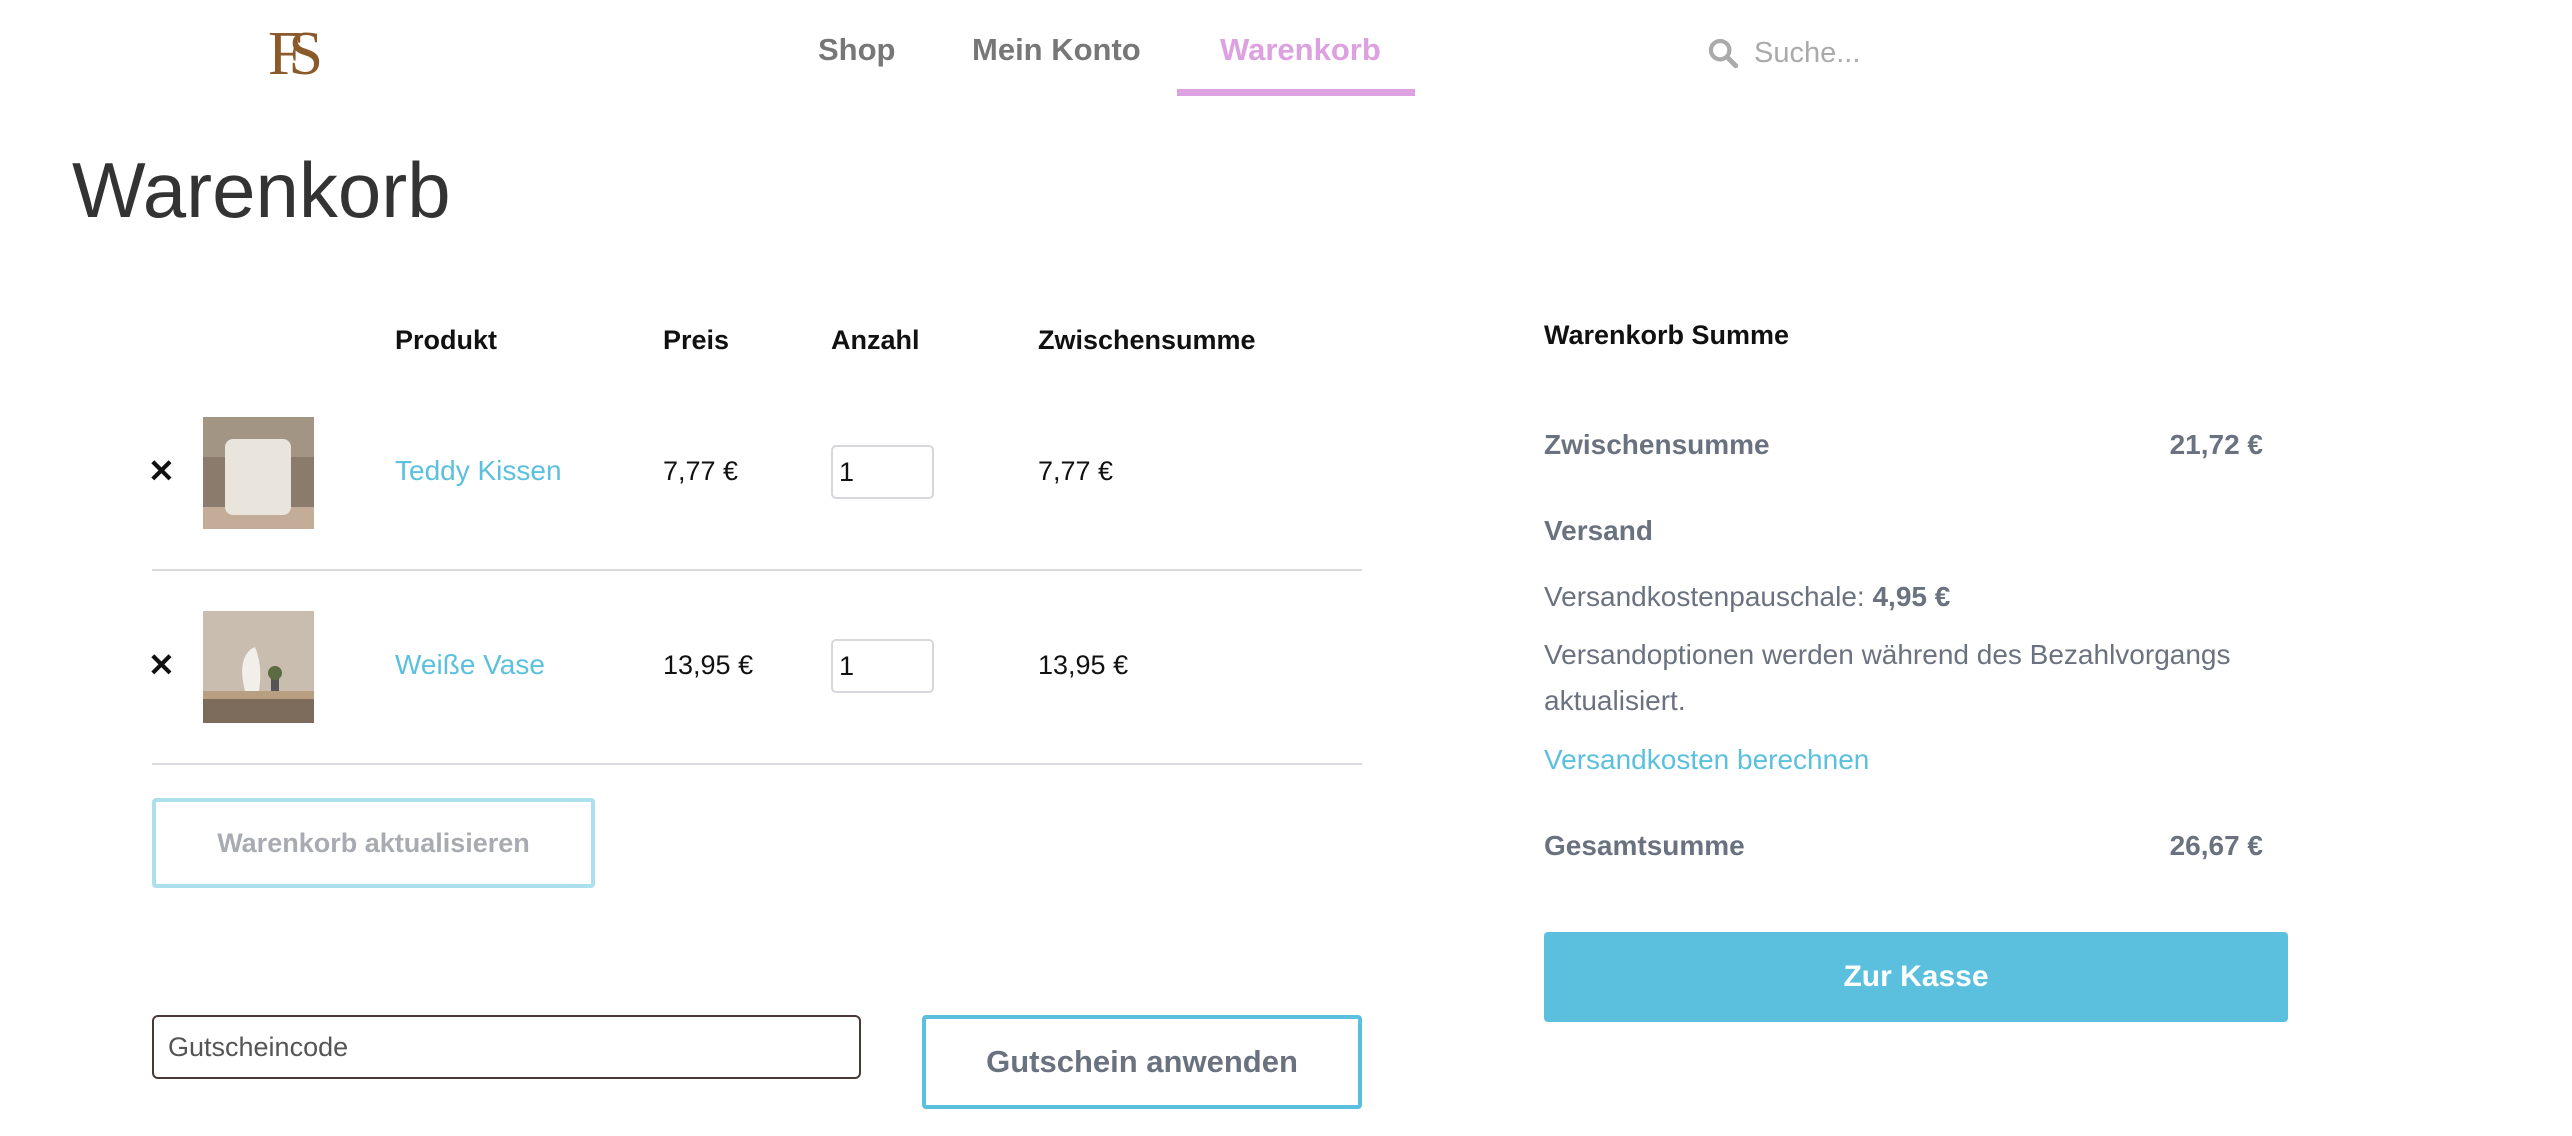  Describe the element at coordinates (1300, 49) in the screenshot. I see `nav-warenkorb: Warenkorb` at that location.